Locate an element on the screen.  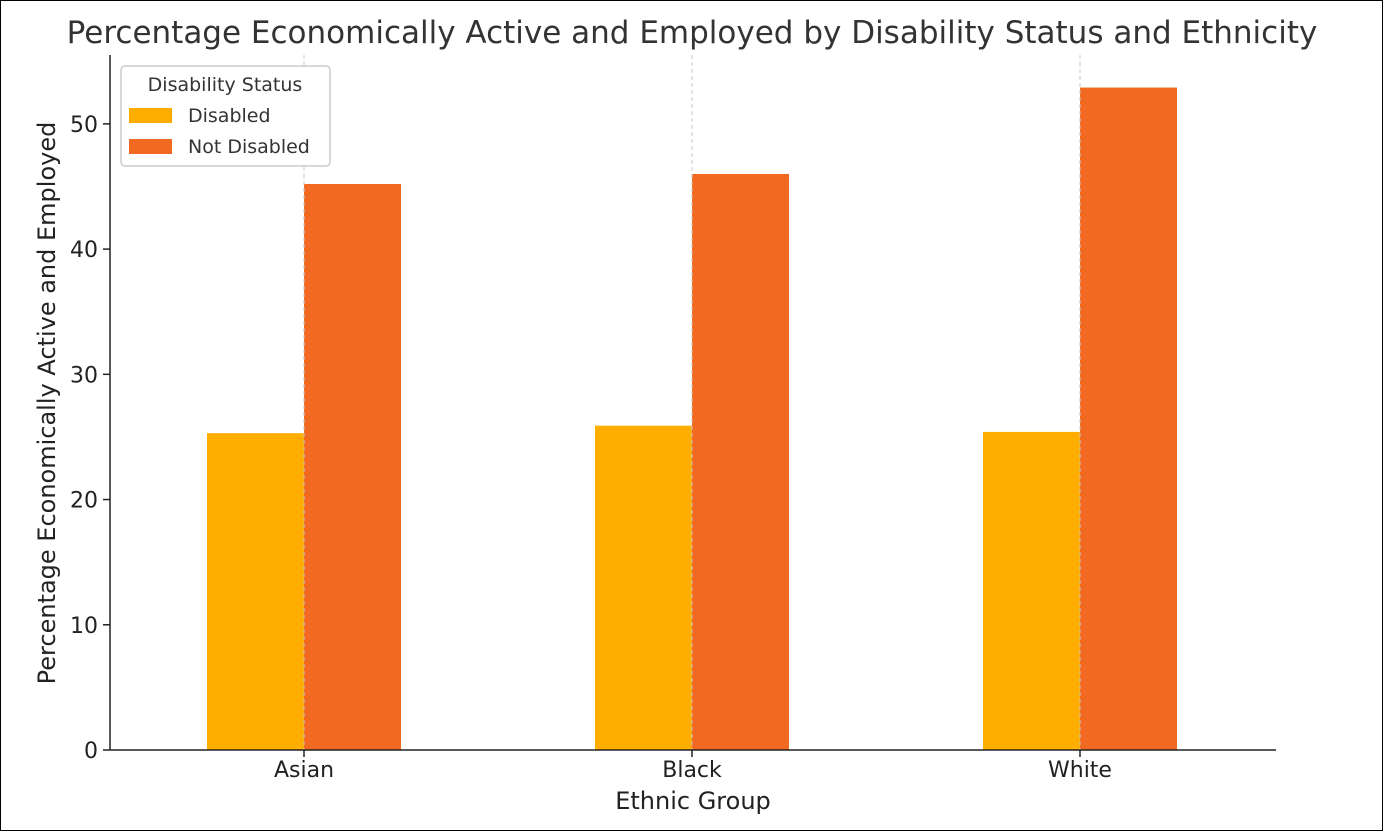
legend-swatch-disabled is located at coordinates (150, 115).